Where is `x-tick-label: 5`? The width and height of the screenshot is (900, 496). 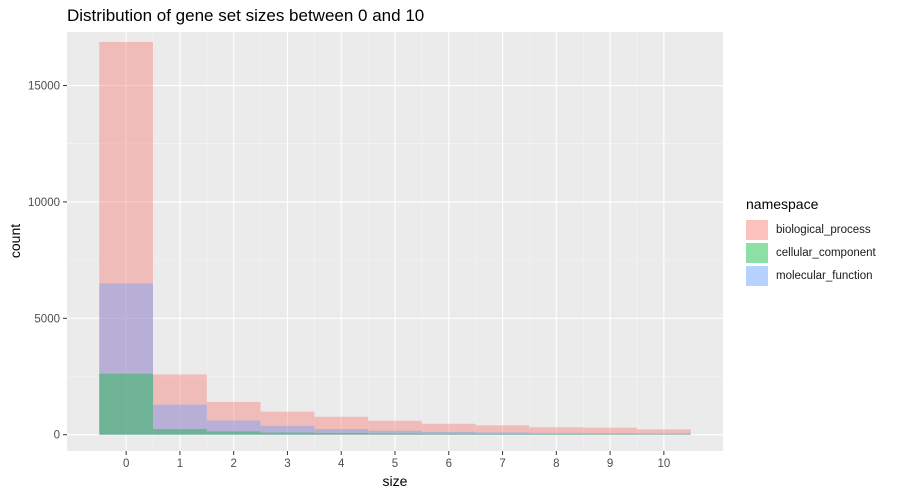
x-tick-label: 5 is located at coordinates (395, 464).